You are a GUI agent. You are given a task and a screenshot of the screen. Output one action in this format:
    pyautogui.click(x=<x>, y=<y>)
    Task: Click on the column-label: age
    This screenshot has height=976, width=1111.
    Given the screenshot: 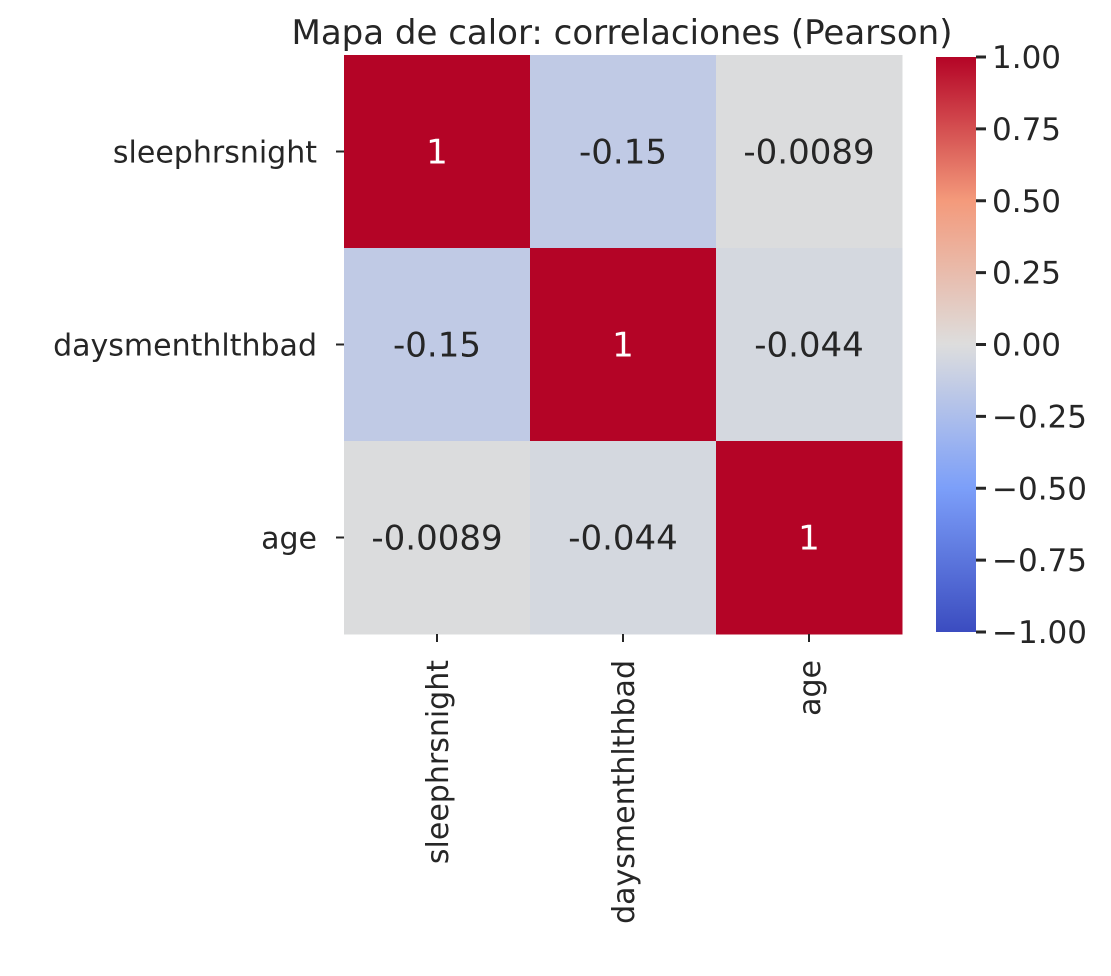 What is the action you would take?
    pyautogui.click(x=810, y=688)
    